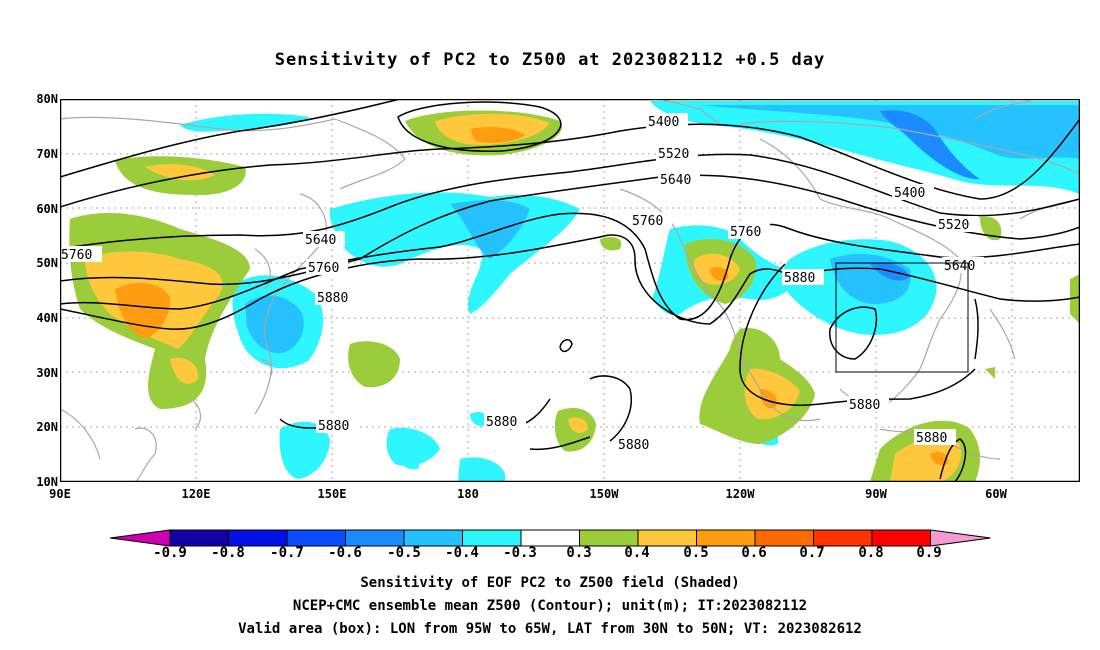 The image size is (1100, 650). Describe the element at coordinates (520, 553) in the screenshot. I see `colorbar-label: -0.3` at that location.